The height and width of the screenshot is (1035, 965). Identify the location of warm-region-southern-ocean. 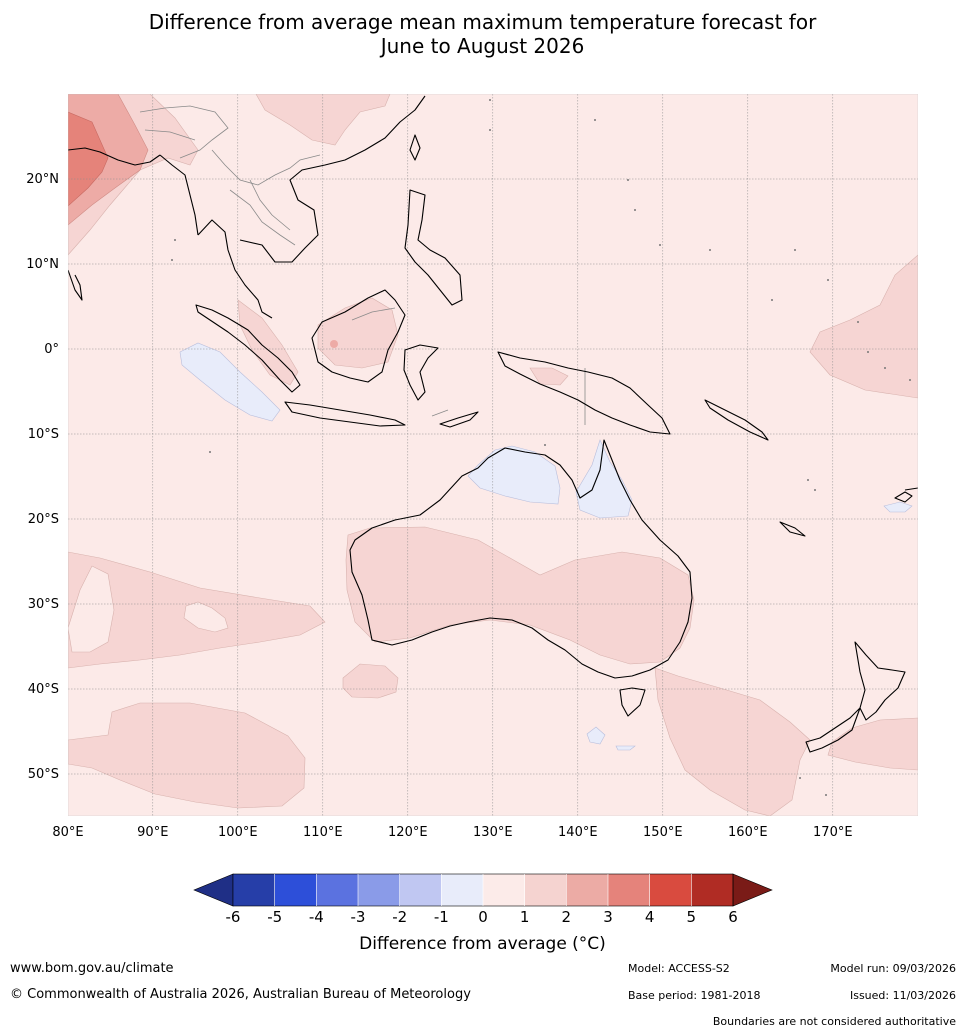
(187, 755).